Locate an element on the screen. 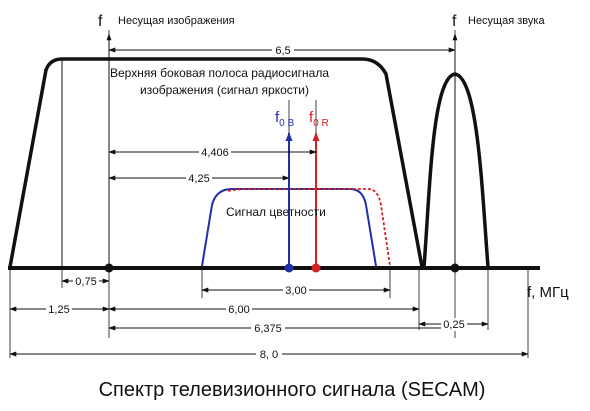 The width and height of the screenshot is (590, 411). f0r-label-sub: 0 R is located at coordinates (321, 123).